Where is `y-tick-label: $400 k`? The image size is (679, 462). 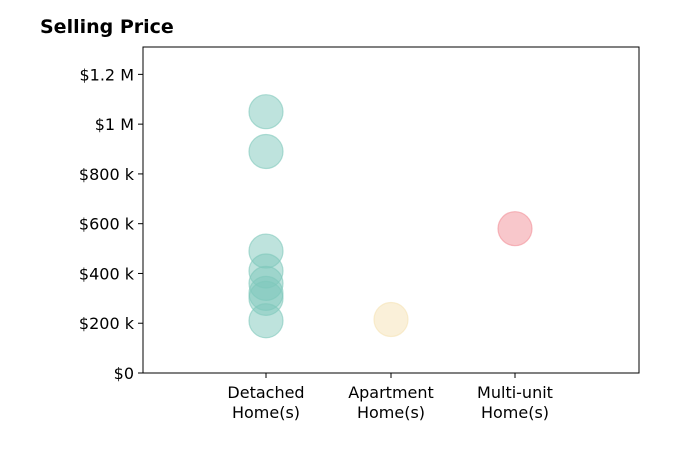
y-tick-label: $400 k is located at coordinates (107, 273).